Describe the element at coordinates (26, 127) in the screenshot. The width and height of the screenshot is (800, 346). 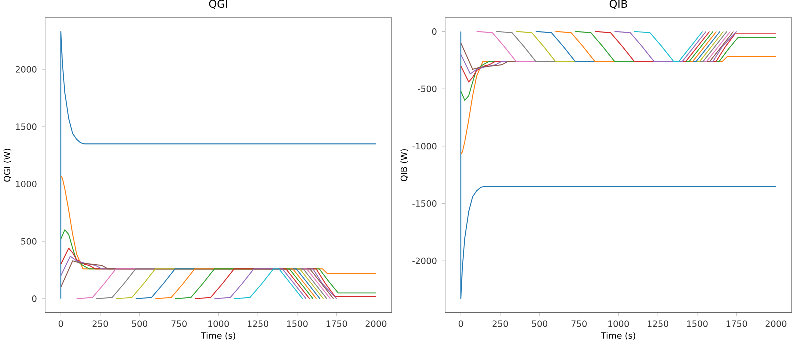
I see `y-tick-label: 1500` at that location.